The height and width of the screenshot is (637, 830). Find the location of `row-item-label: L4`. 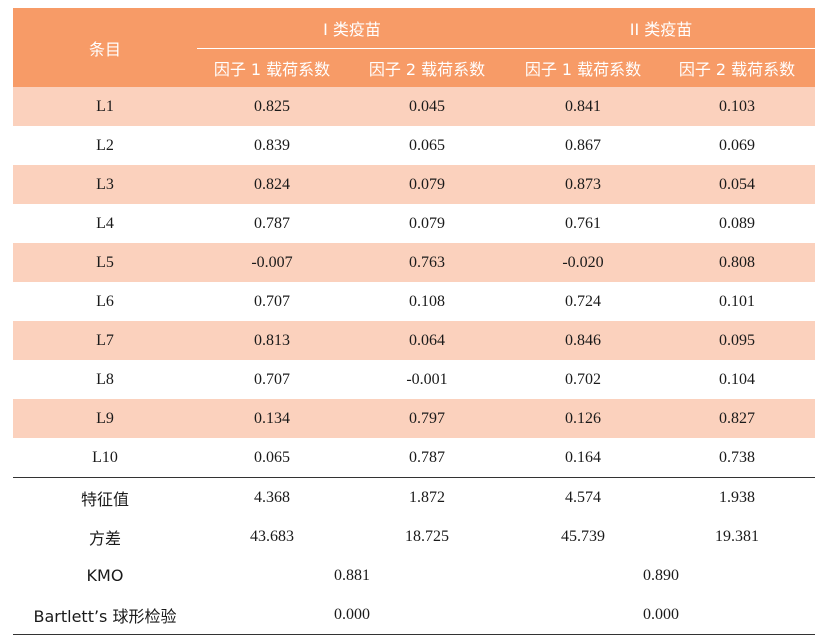

row-item-label: L4 is located at coordinates (105, 223).